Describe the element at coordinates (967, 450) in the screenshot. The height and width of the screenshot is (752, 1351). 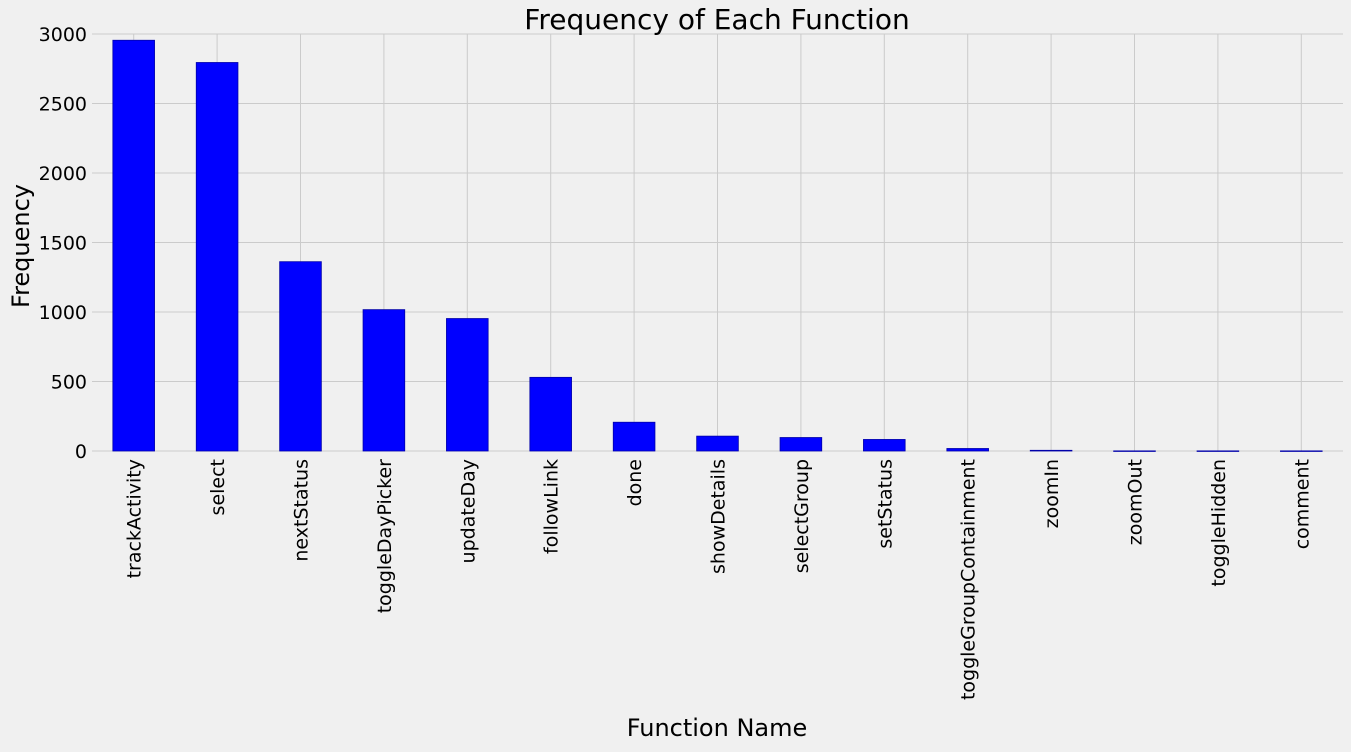
I see `bar-toggleGroupContainment` at that location.